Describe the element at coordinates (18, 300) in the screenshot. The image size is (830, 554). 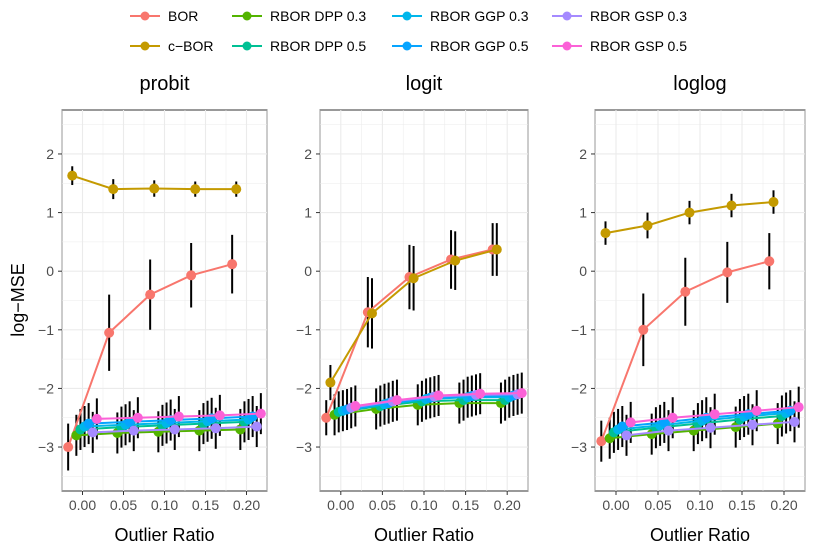
I see `y-axis-title: log−MSE` at that location.